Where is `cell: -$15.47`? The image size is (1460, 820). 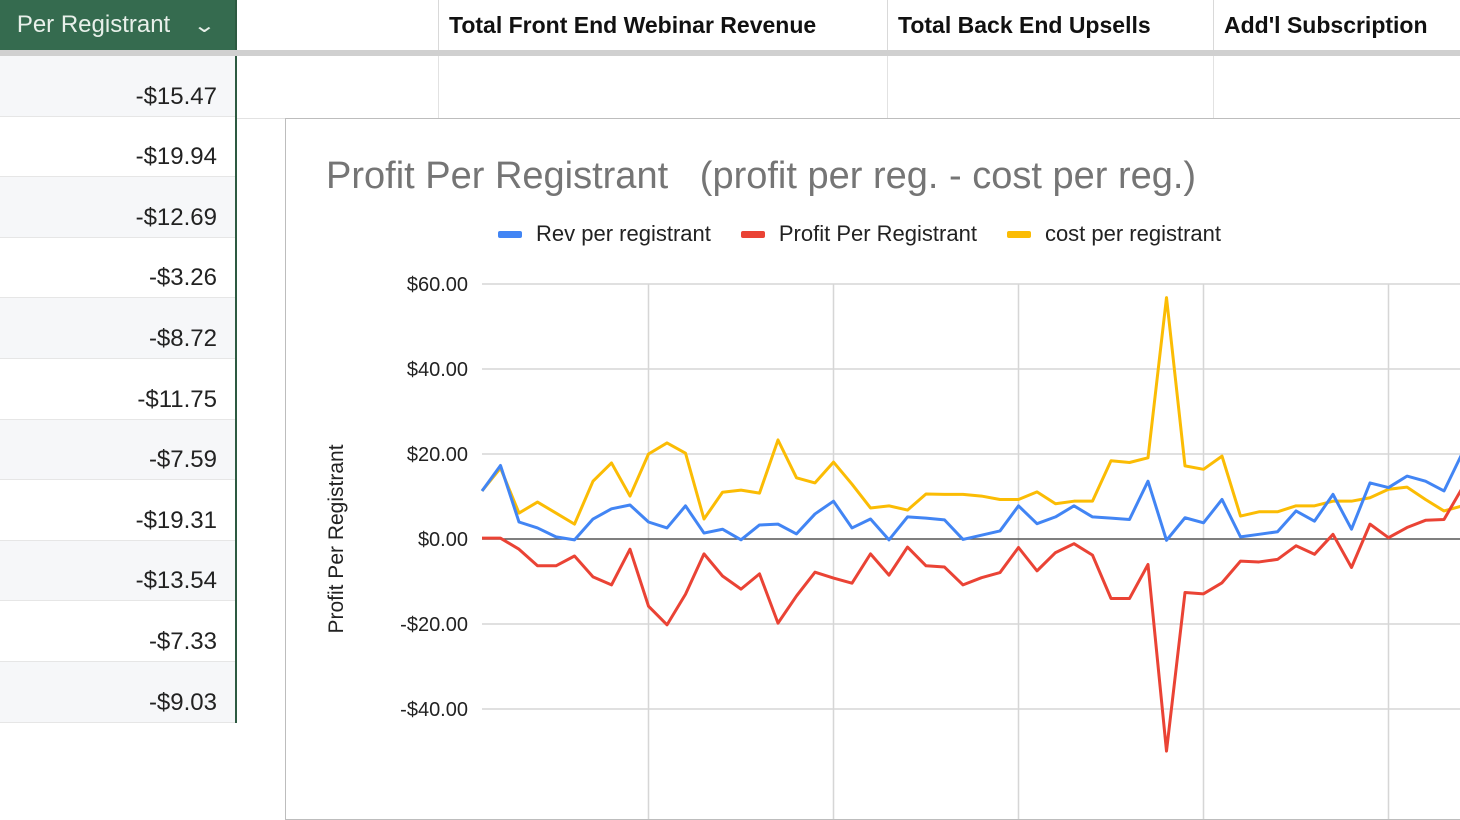
cell: -$15.47 is located at coordinates (117, 86).